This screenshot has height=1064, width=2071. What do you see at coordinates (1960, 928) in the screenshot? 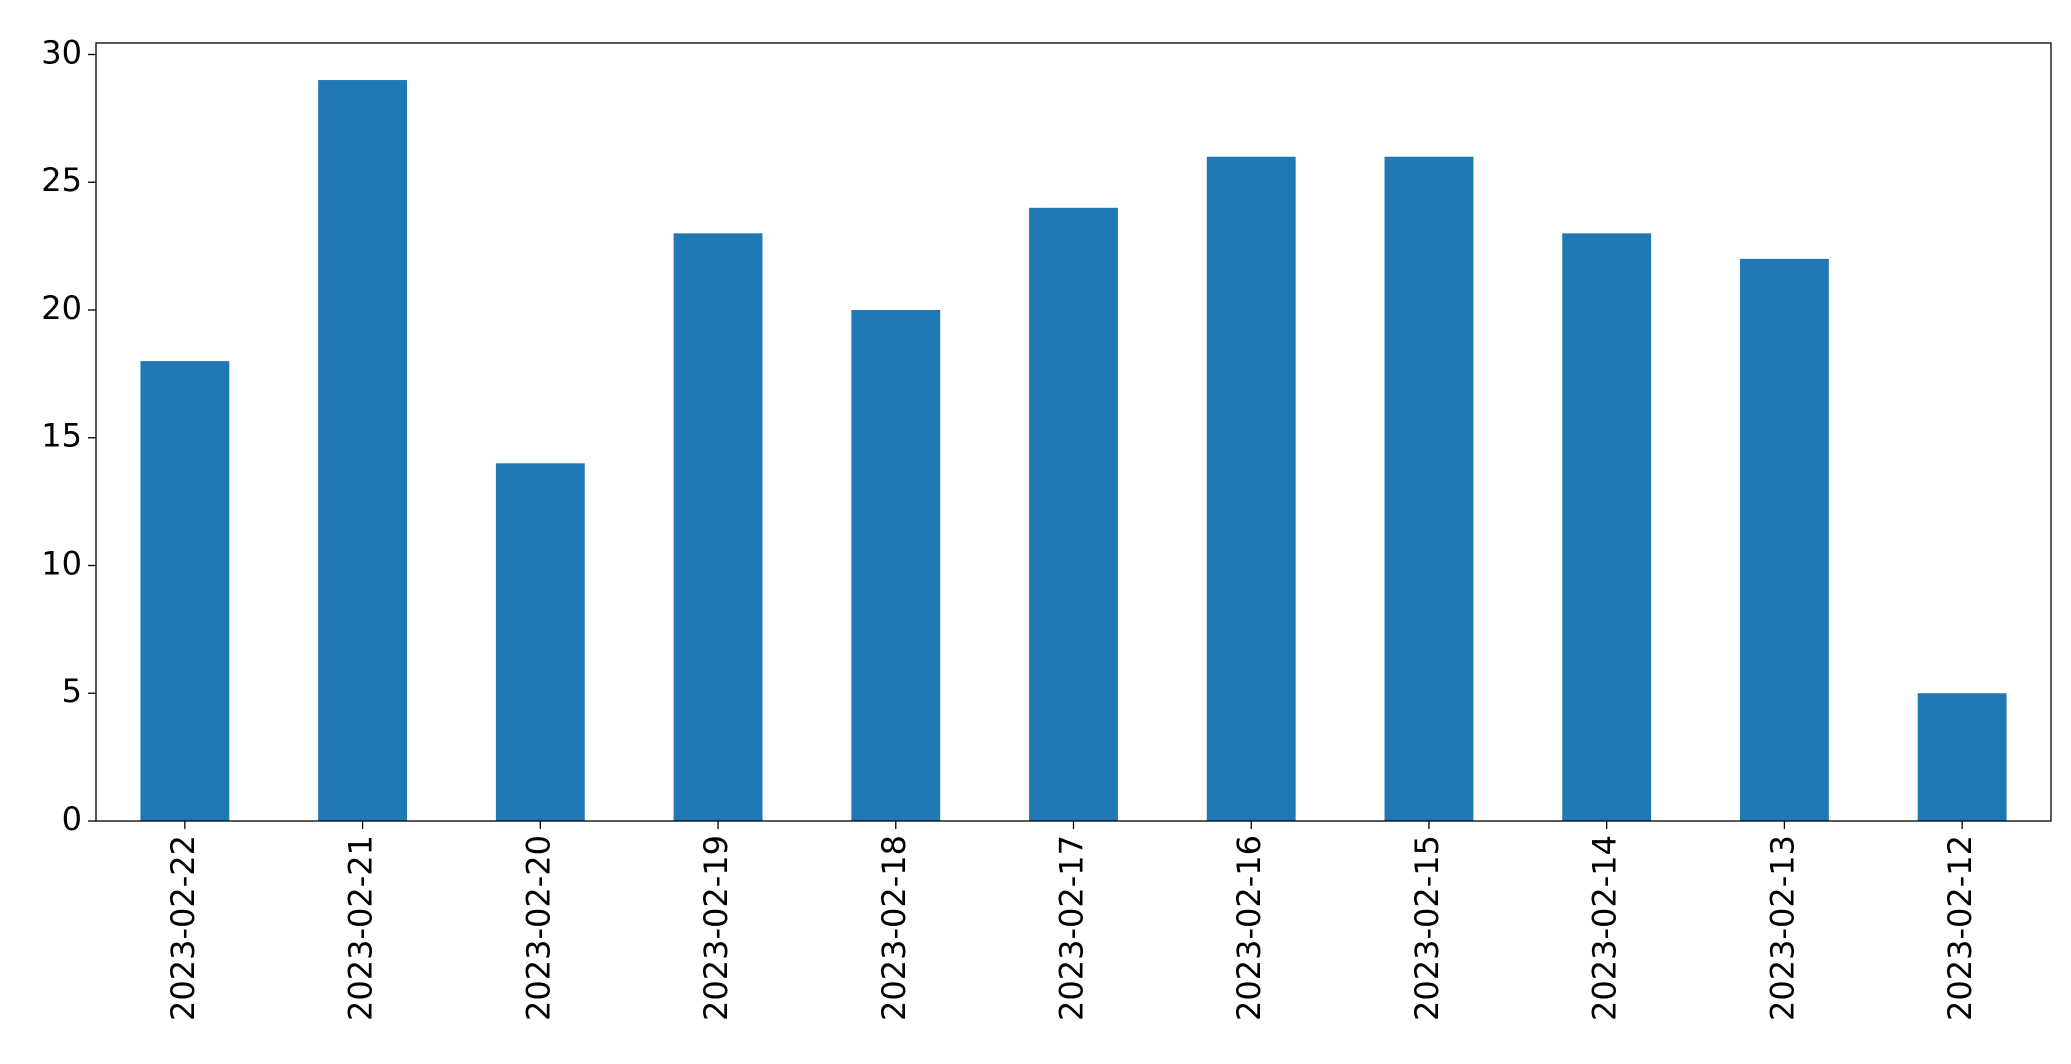
I see `x-tick-label: 2023-02-12` at bounding box center [1960, 928].